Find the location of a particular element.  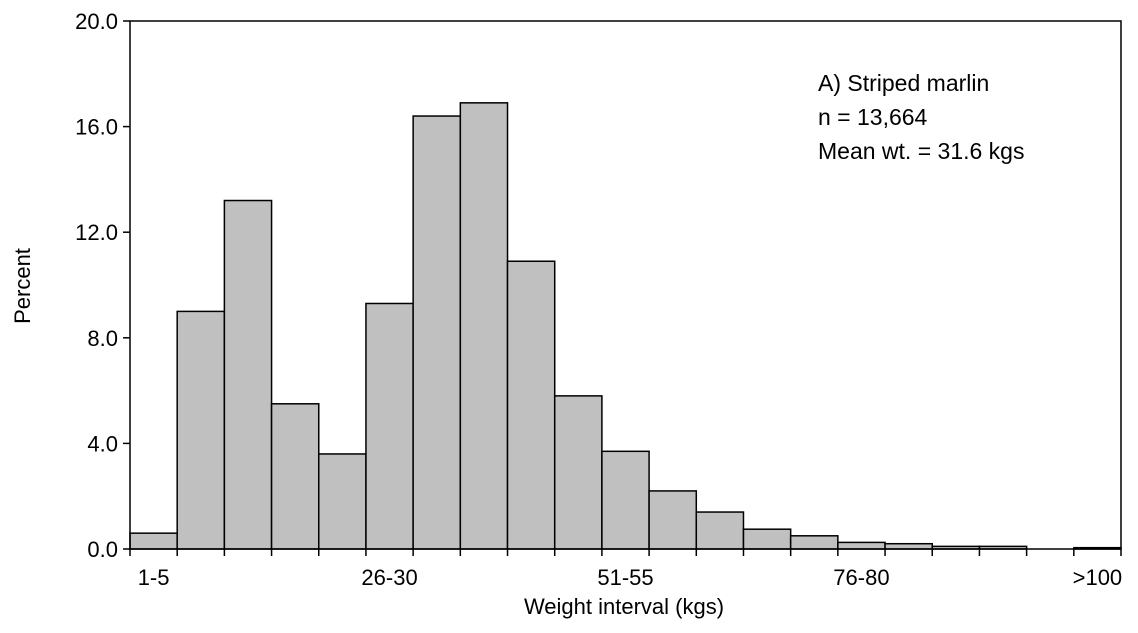

annotation-line-species: A) Striped marlin is located at coordinates (903, 83).